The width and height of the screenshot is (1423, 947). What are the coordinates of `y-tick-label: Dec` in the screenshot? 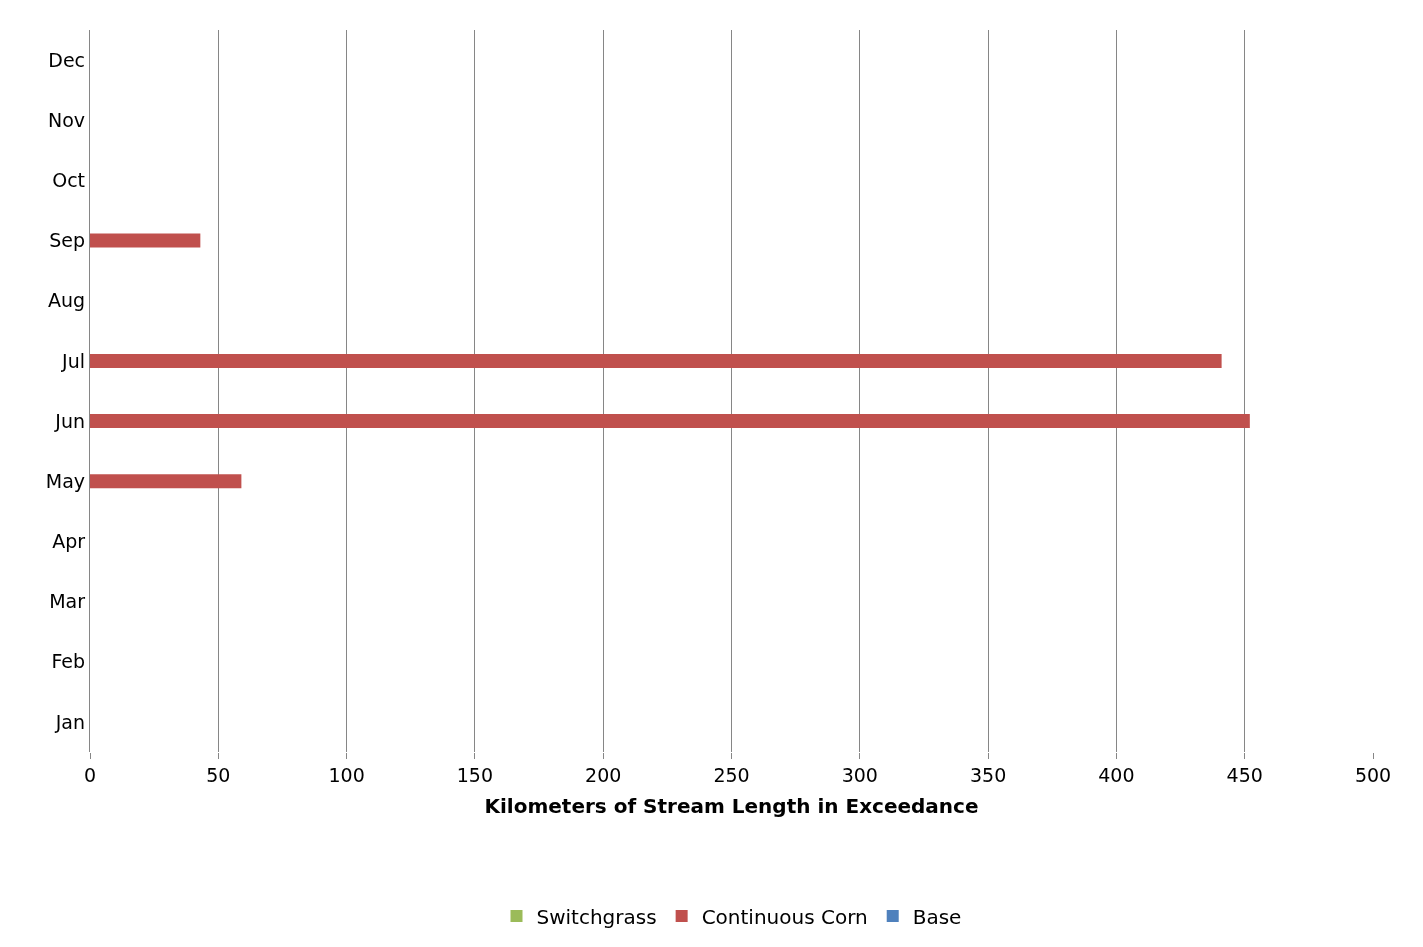 It's located at (67, 59).